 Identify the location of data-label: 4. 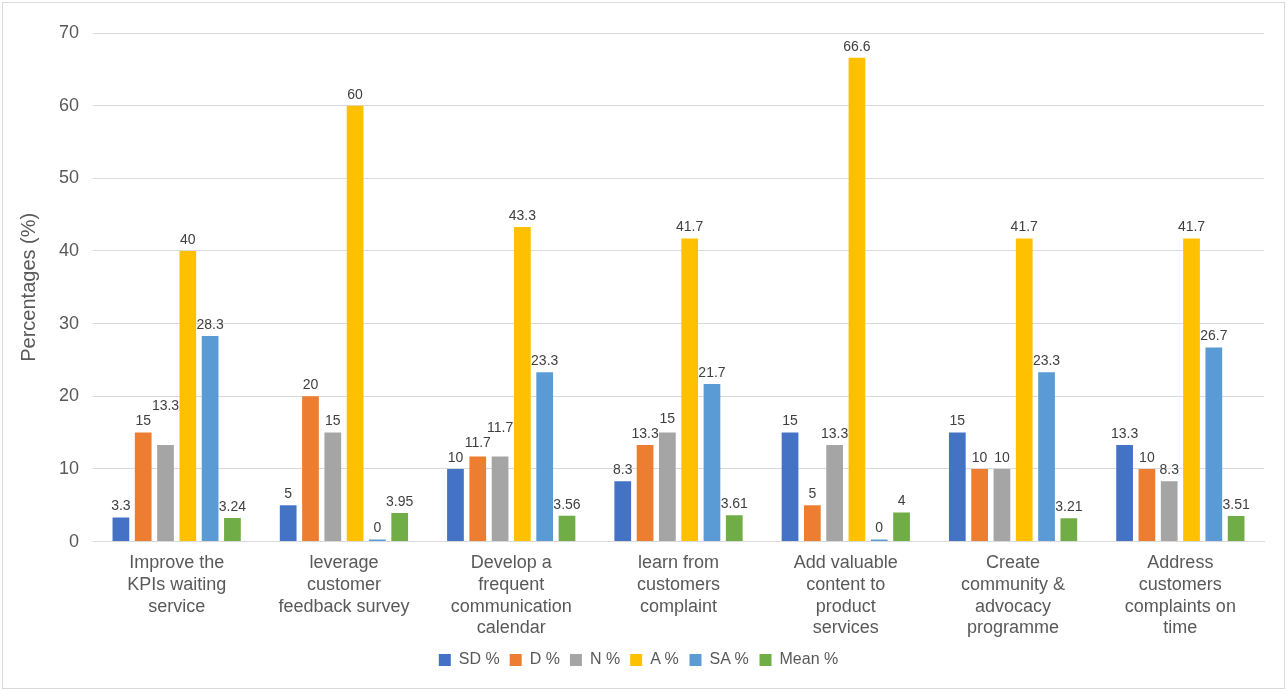
(901, 500).